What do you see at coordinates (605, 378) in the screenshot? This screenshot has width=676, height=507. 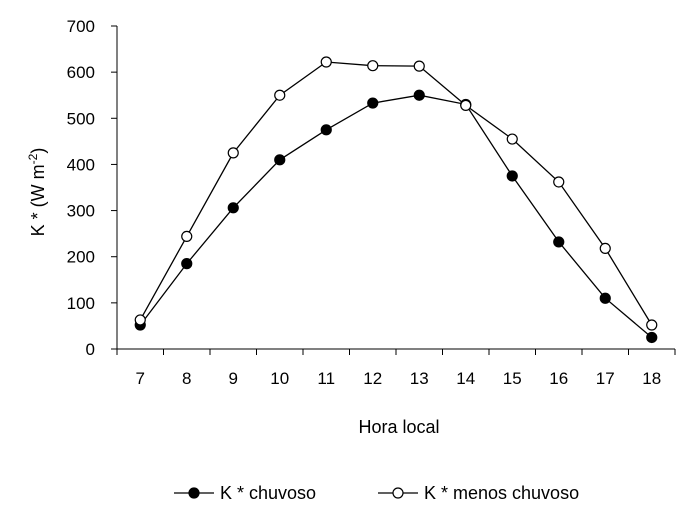 I see `x-tick-label: 17` at bounding box center [605, 378].